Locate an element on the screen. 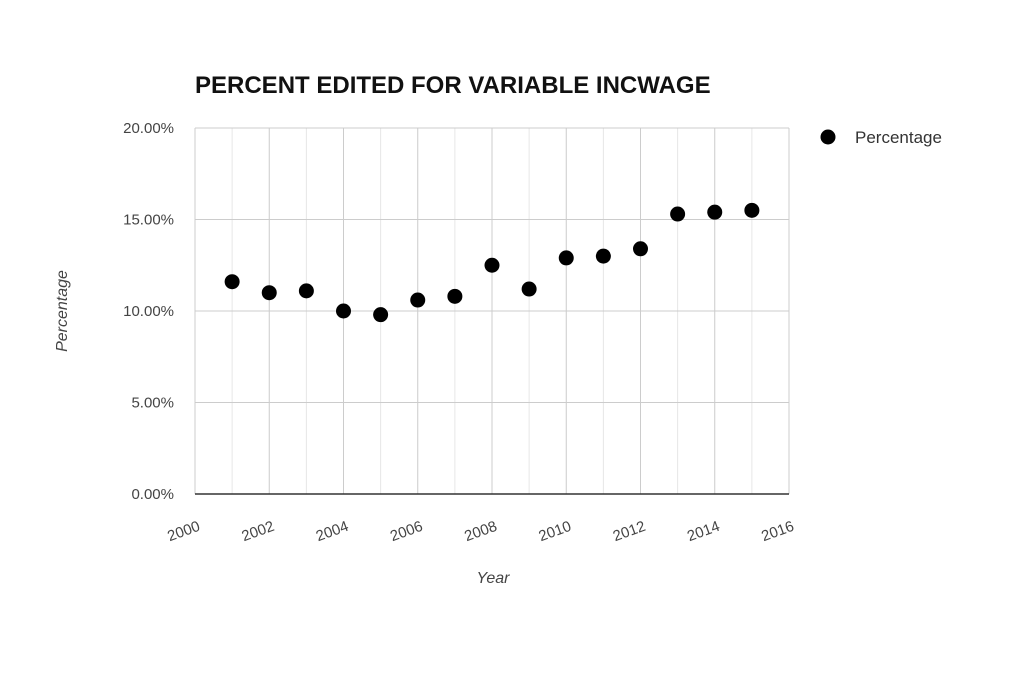  x-tick-label: 2002 is located at coordinates (257, 531).